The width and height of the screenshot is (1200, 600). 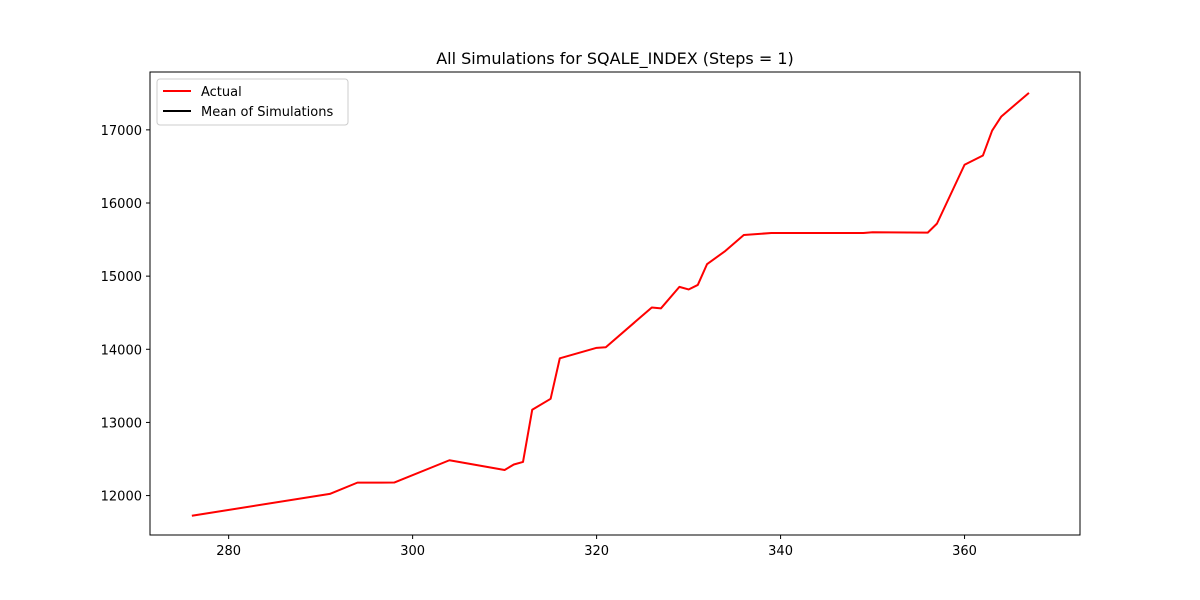 I want to click on legend: Actual Mean of Simulations, so click(x=252, y=102).